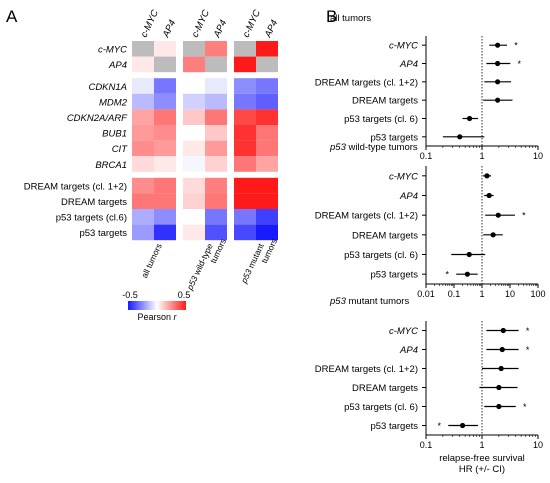  What do you see at coordinates (130, 295) in the screenshot?
I see `scale-min-label: -0.5` at bounding box center [130, 295].